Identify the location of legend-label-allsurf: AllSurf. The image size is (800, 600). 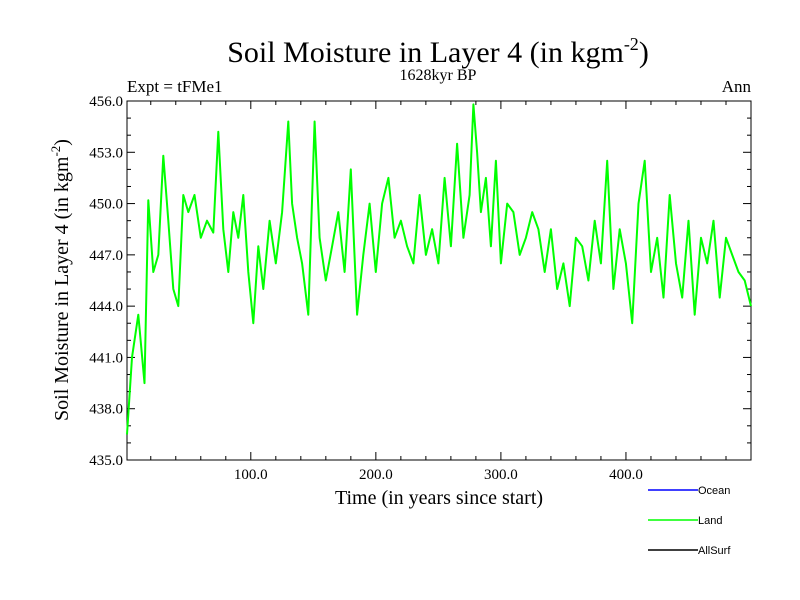
(714, 551).